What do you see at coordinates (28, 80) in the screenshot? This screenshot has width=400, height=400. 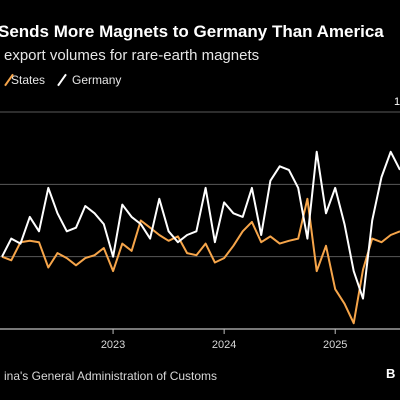 I see `legend-label-states: States` at bounding box center [28, 80].